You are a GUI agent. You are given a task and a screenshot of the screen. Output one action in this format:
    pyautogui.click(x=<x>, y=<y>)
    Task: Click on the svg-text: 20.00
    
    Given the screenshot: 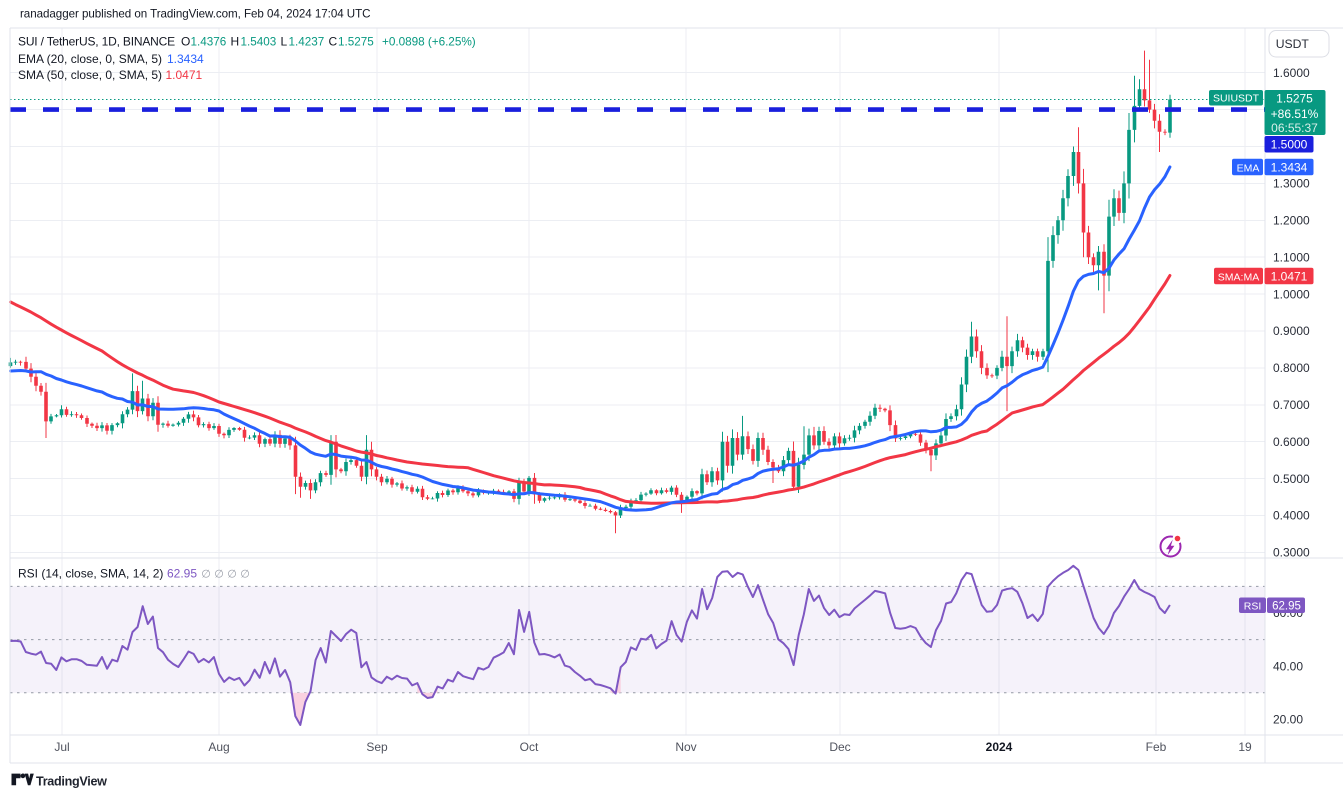 What is the action you would take?
    pyautogui.click(x=1288, y=720)
    